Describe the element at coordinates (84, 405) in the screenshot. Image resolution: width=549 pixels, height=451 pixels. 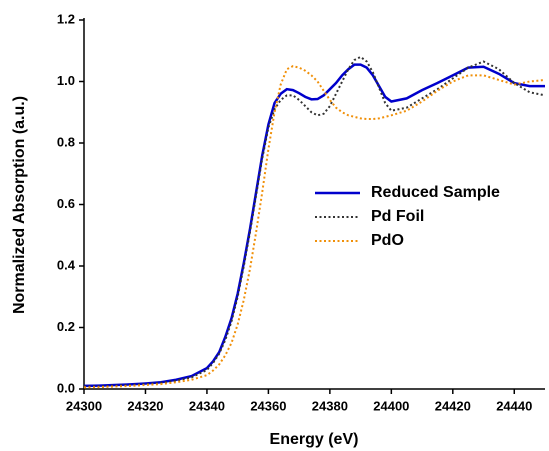
I see `x-tick-label: 24300` at that location.